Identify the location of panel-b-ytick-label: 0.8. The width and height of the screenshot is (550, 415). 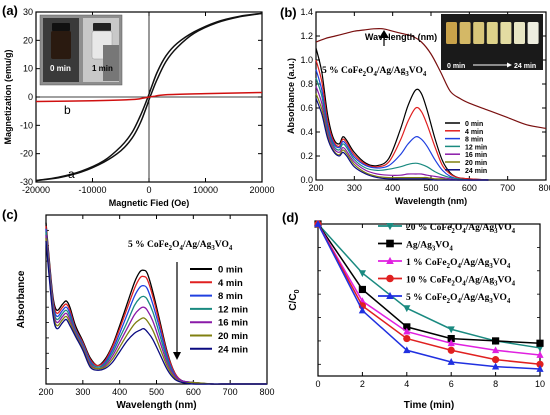
(306, 84).